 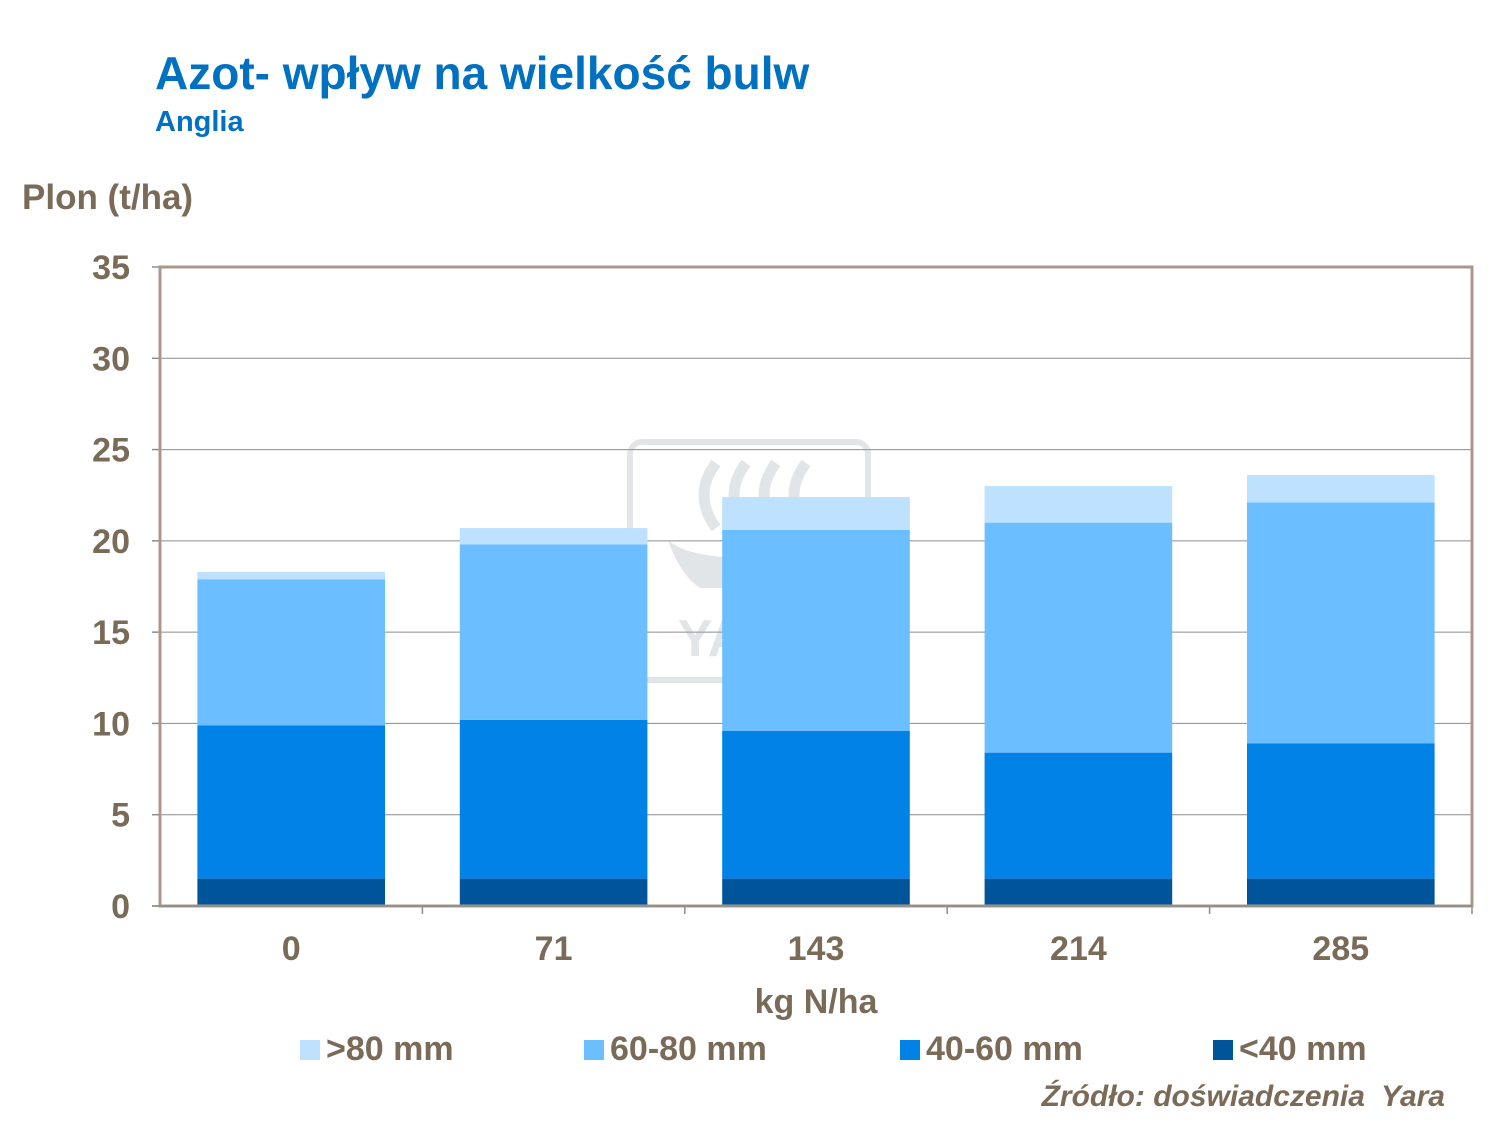 I want to click on legend-item: 60-80 mm, so click(x=675, y=1049).